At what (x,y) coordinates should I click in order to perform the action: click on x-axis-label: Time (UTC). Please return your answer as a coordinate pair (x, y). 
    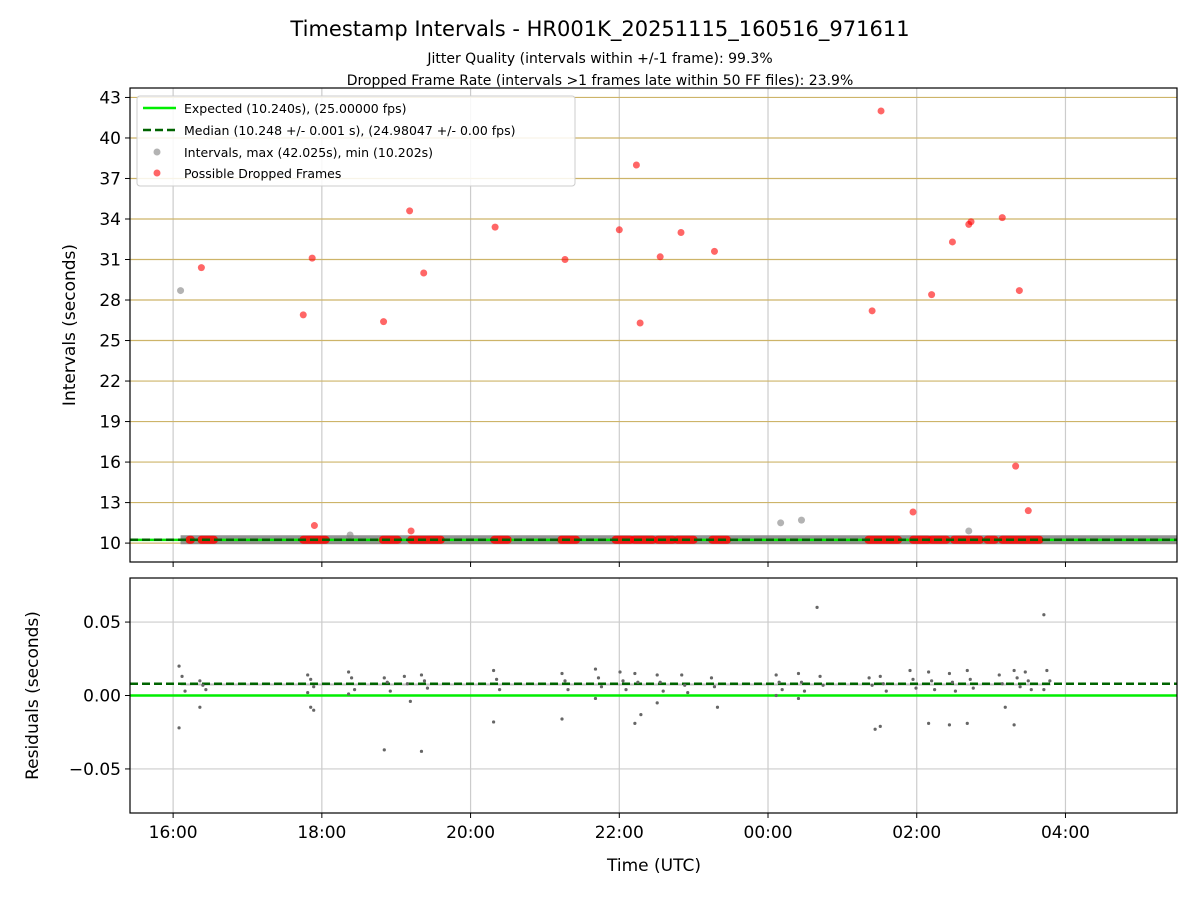
    Looking at the image, I should click on (653, 866).